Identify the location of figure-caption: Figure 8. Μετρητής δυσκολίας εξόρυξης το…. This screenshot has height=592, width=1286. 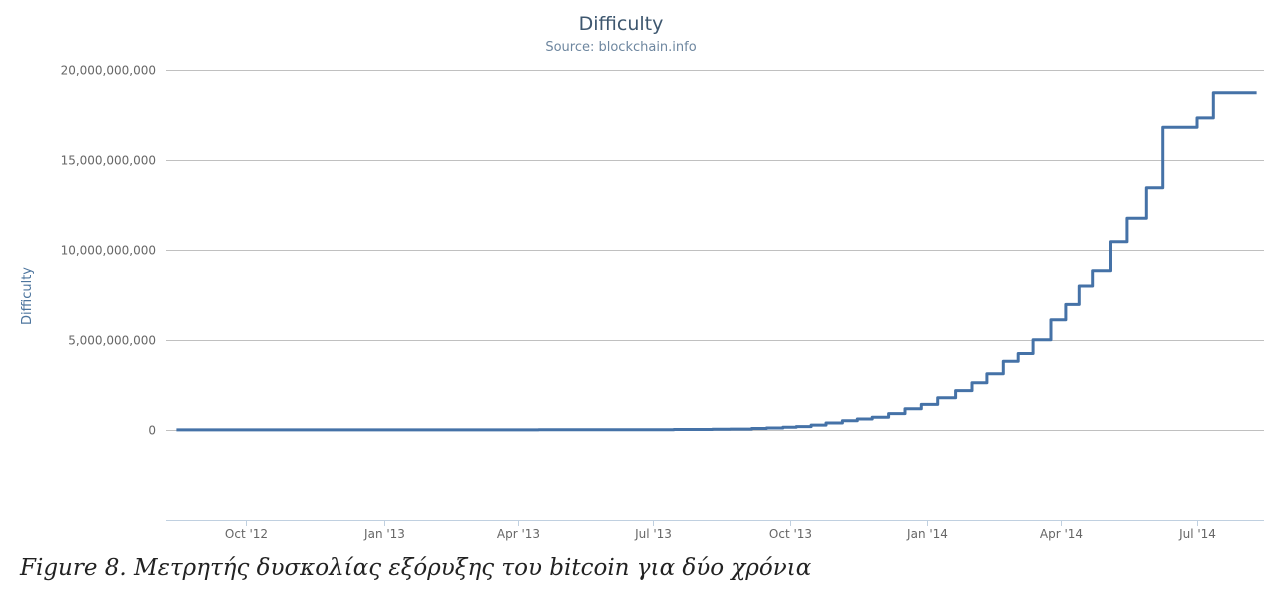
(416, 568).